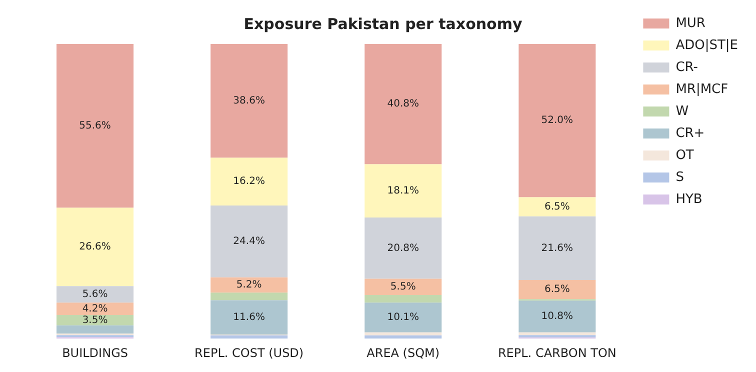 The image size is (756, 372). I want to click on legend-label: S, so click(680, 177).